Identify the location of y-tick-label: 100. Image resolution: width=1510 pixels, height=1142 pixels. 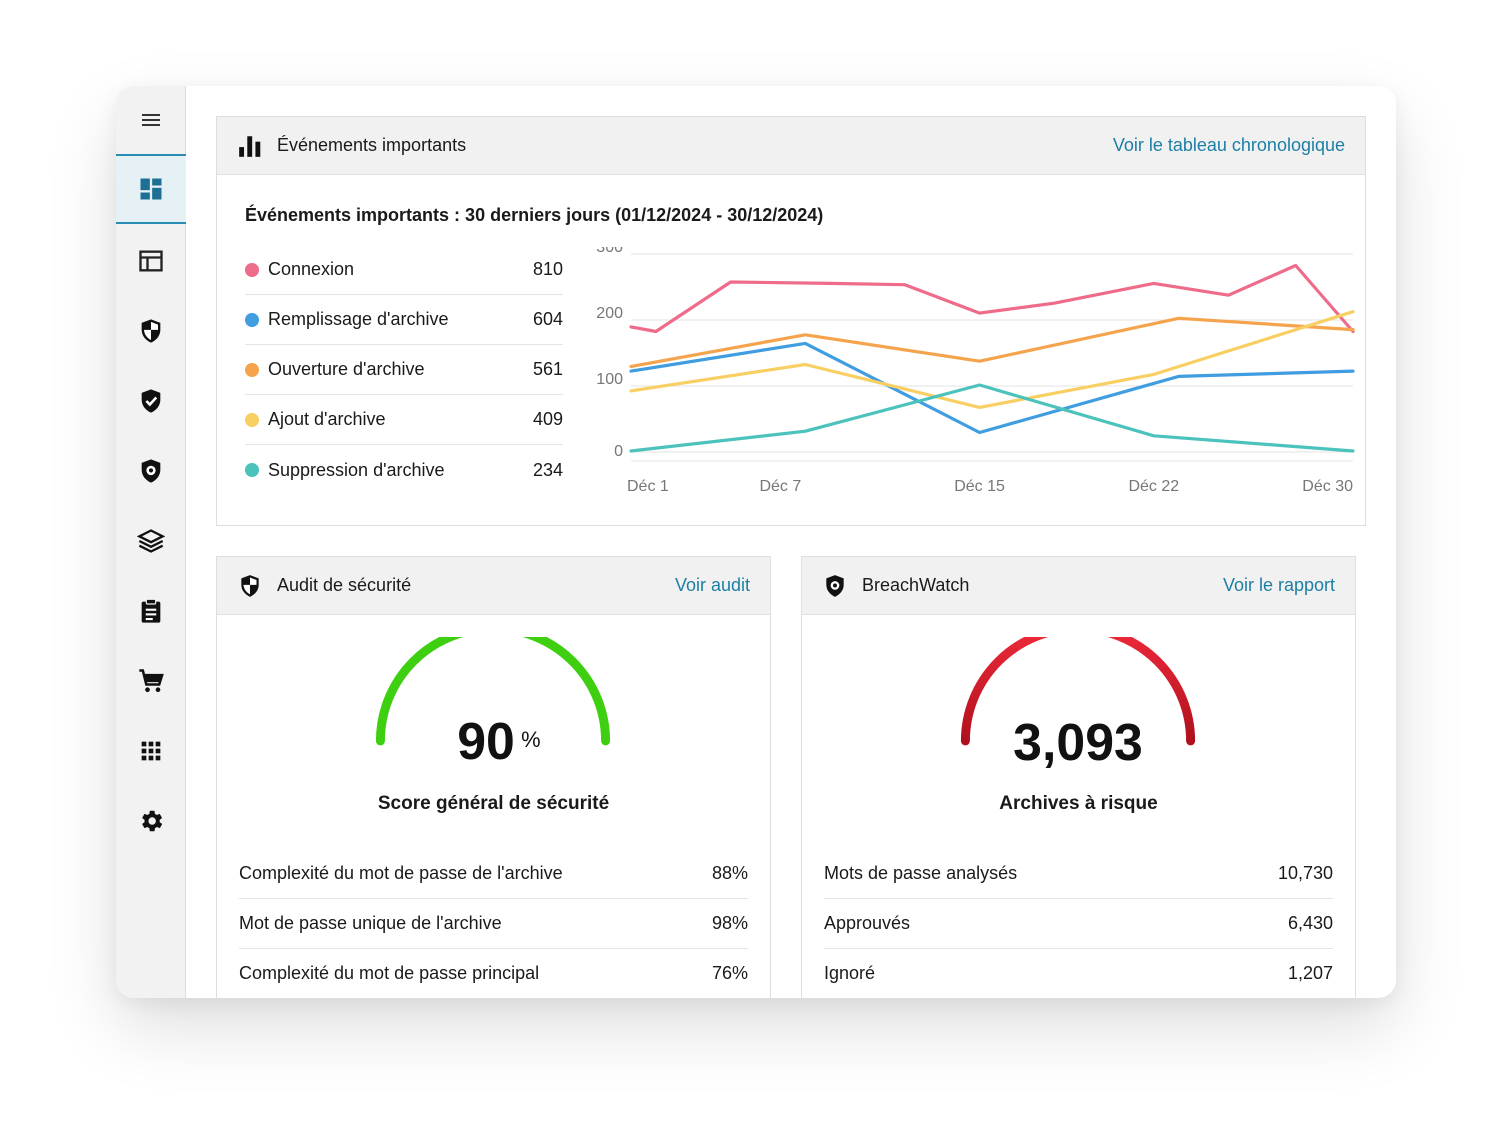
(609, 379).